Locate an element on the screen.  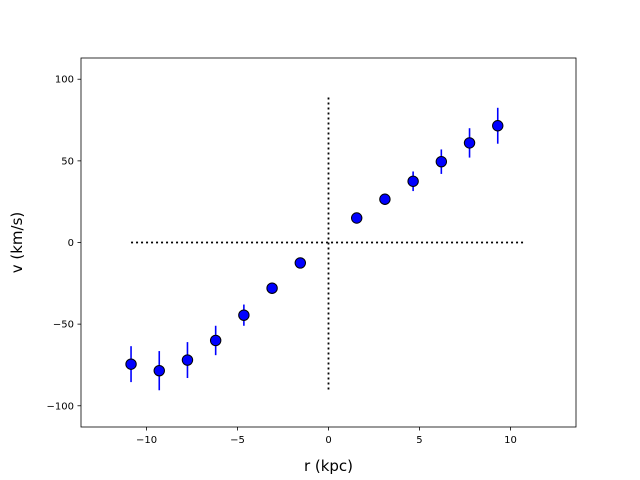
x-tick-label: −5 is located at coordinates (237, 440).